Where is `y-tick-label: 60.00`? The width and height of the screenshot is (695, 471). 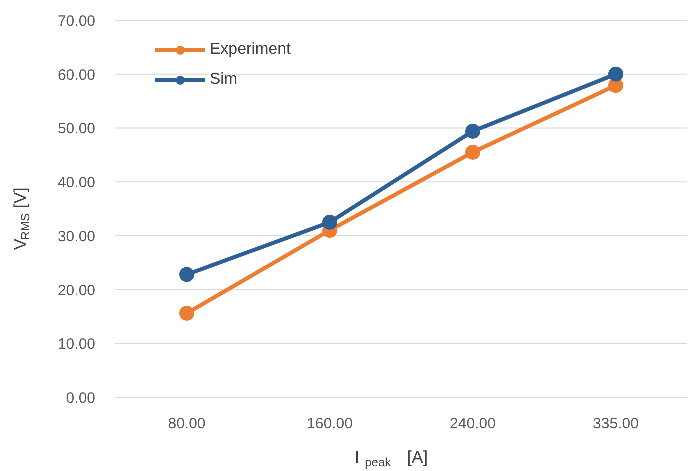
y-tick-label: 60.00 is located at coordinates (77, 75).